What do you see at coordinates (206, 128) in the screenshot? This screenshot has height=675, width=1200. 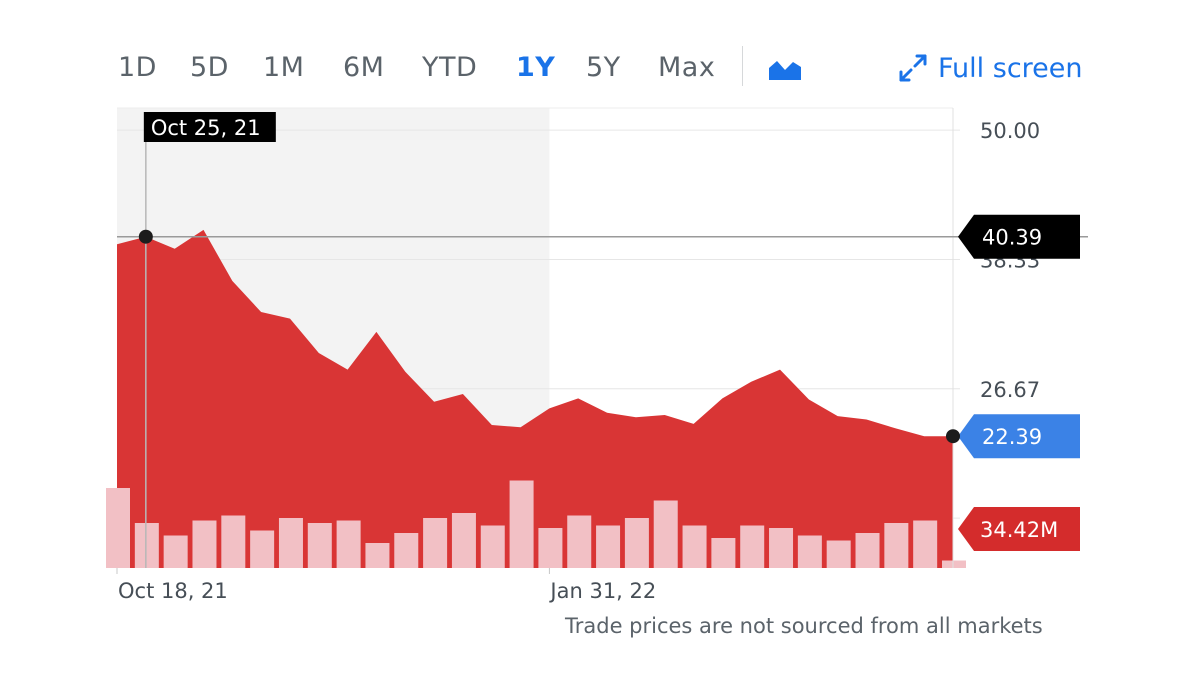 I see `hover-date-label: Oct 25, 21` at bounding box center [206, 128].